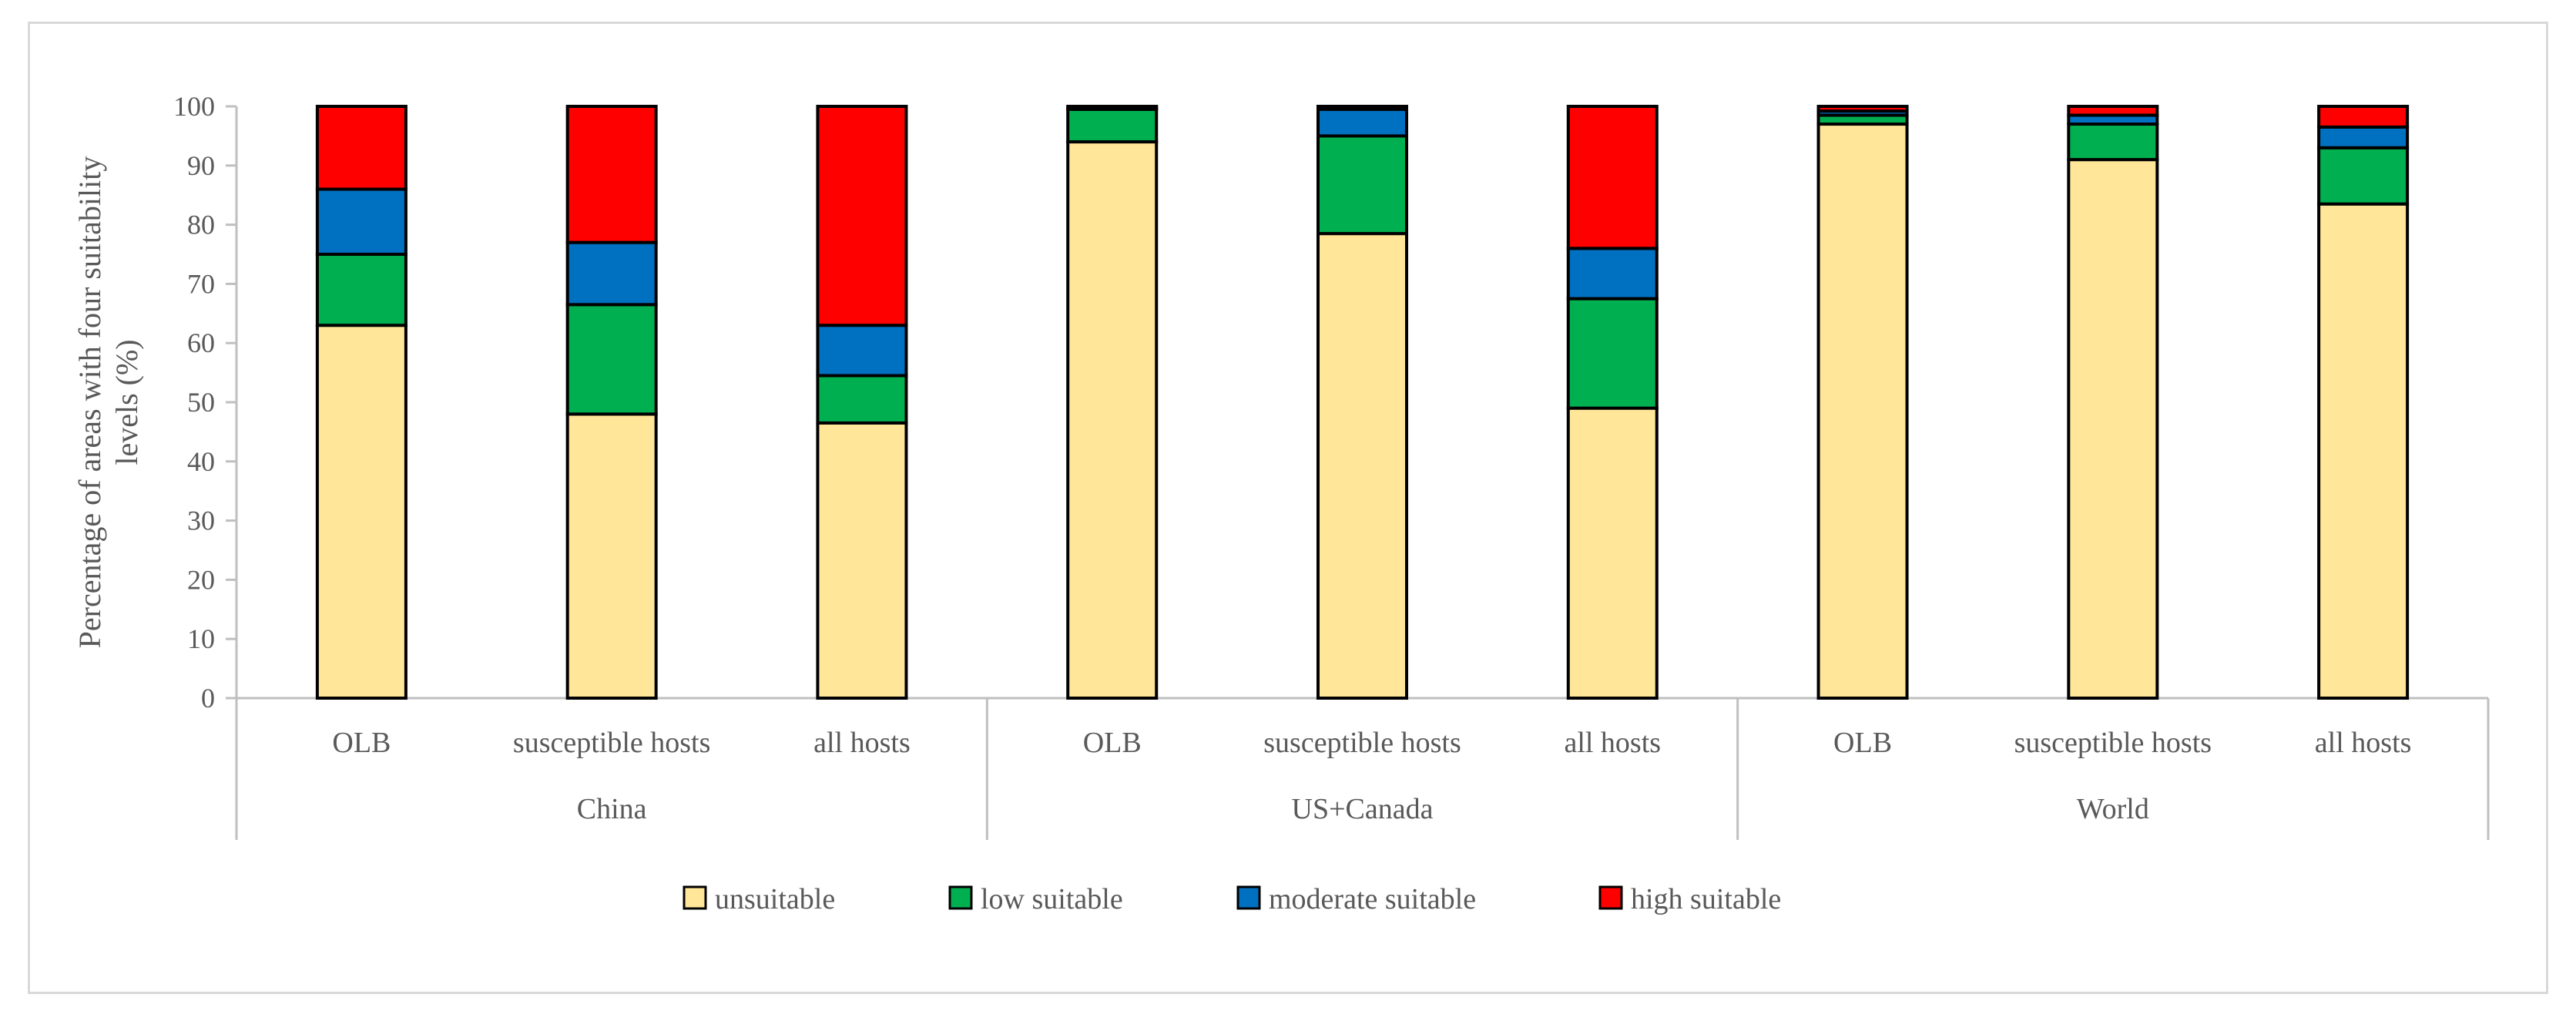 Image resolution: width=2576 pixels, height=1021 pixels. I want to click on y-ticks: 0 10 20 30 40 50 60 70 80 90 100, so click(204, 402).